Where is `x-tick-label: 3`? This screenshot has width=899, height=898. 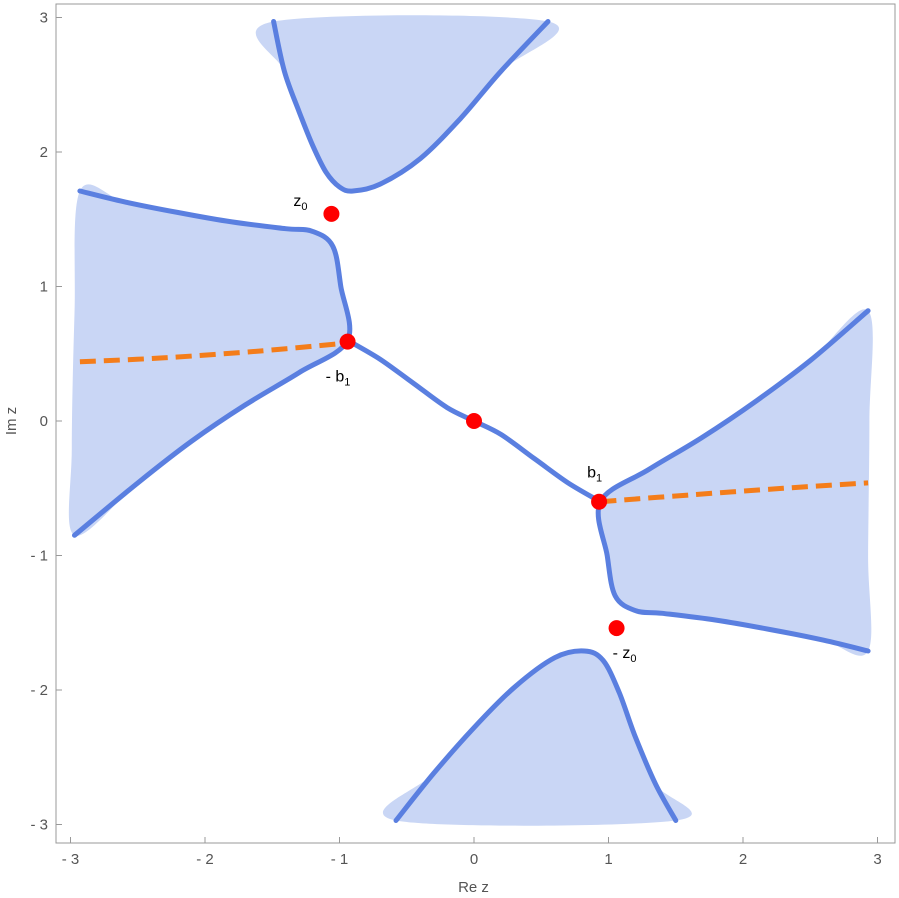
x-tick-label: 3 is located at coordinates (877, 859).